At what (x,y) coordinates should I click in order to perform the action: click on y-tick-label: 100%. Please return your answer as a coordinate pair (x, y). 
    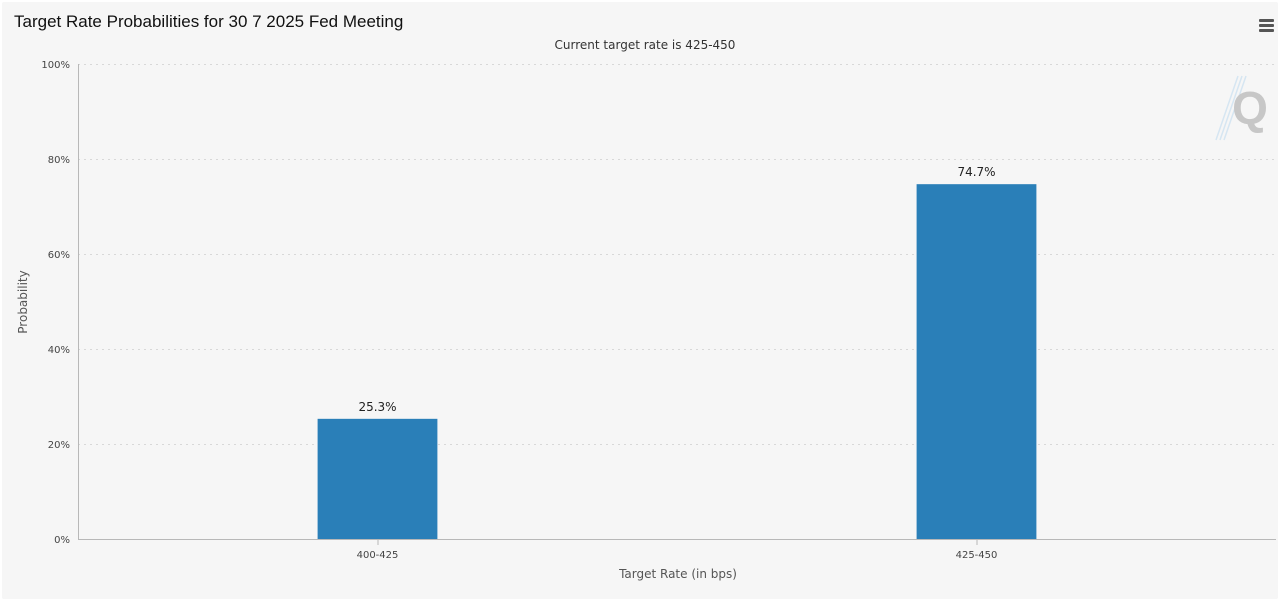
    Looking at the image, I should click on (55, 65).